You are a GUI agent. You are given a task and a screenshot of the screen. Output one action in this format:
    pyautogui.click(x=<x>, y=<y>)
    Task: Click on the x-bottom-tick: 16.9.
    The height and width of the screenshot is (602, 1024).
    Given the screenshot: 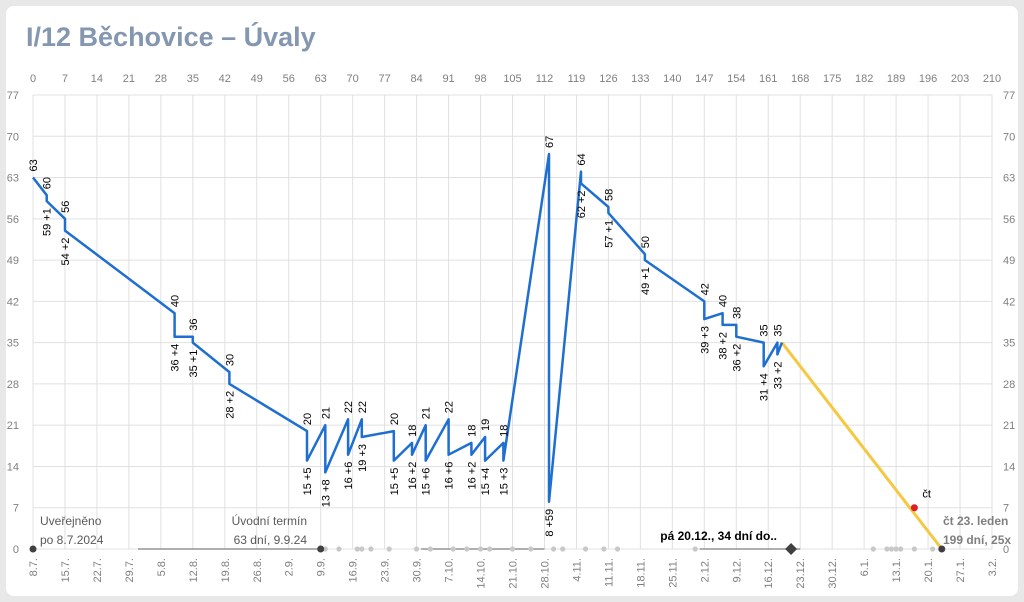 What is the action you would take?
    pyautogui.click(x=354, y=570)
    